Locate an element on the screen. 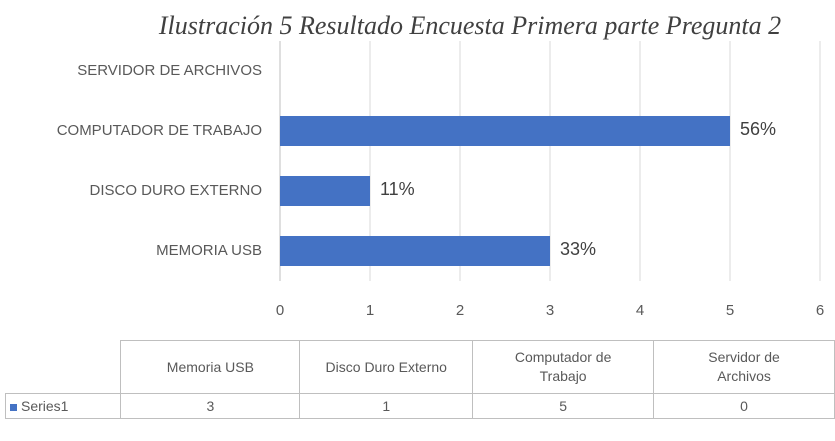  table-header-cell: Memoria USB is located at coordinates (210, 367).